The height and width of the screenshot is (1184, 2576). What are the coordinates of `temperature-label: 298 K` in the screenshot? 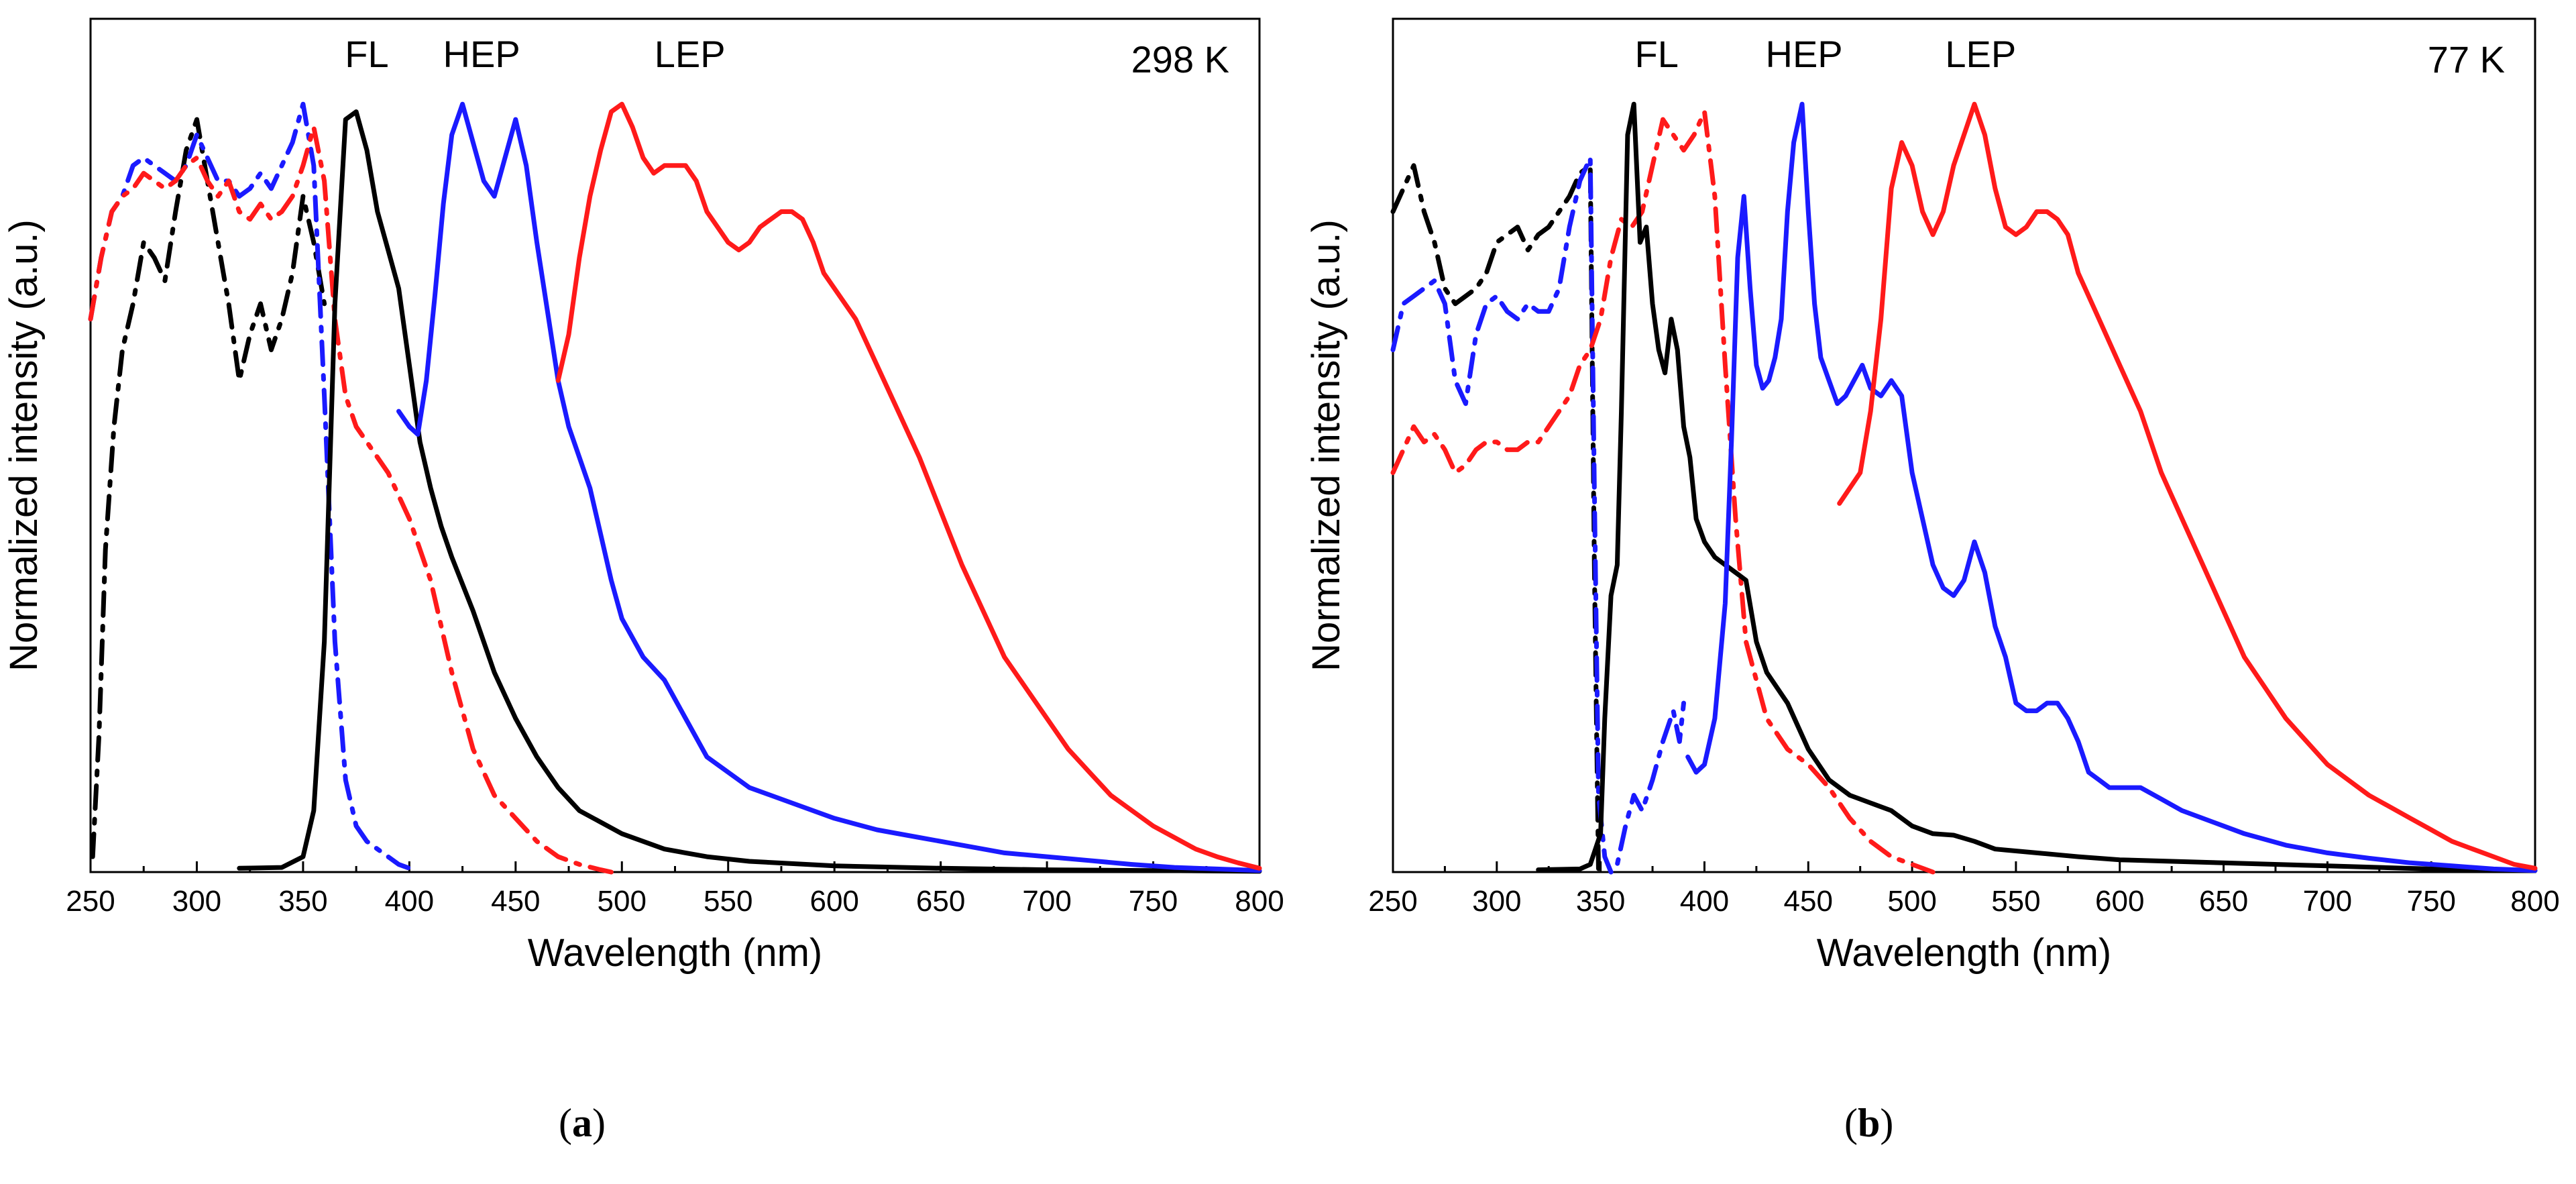 It's located at (1180, 59).